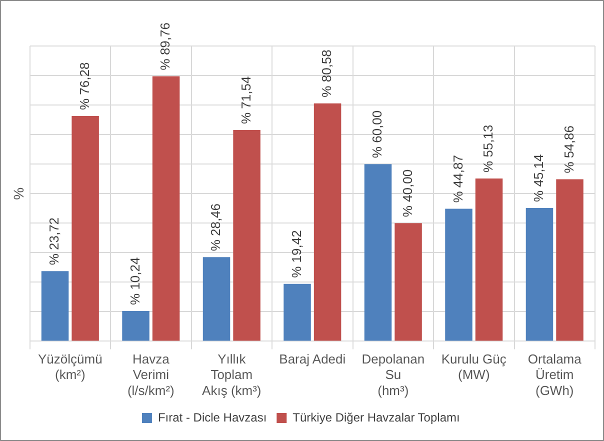  Describe the element at coordinates (407, 193) in the screenshot. I see `data-label: % 40,00` at that location.